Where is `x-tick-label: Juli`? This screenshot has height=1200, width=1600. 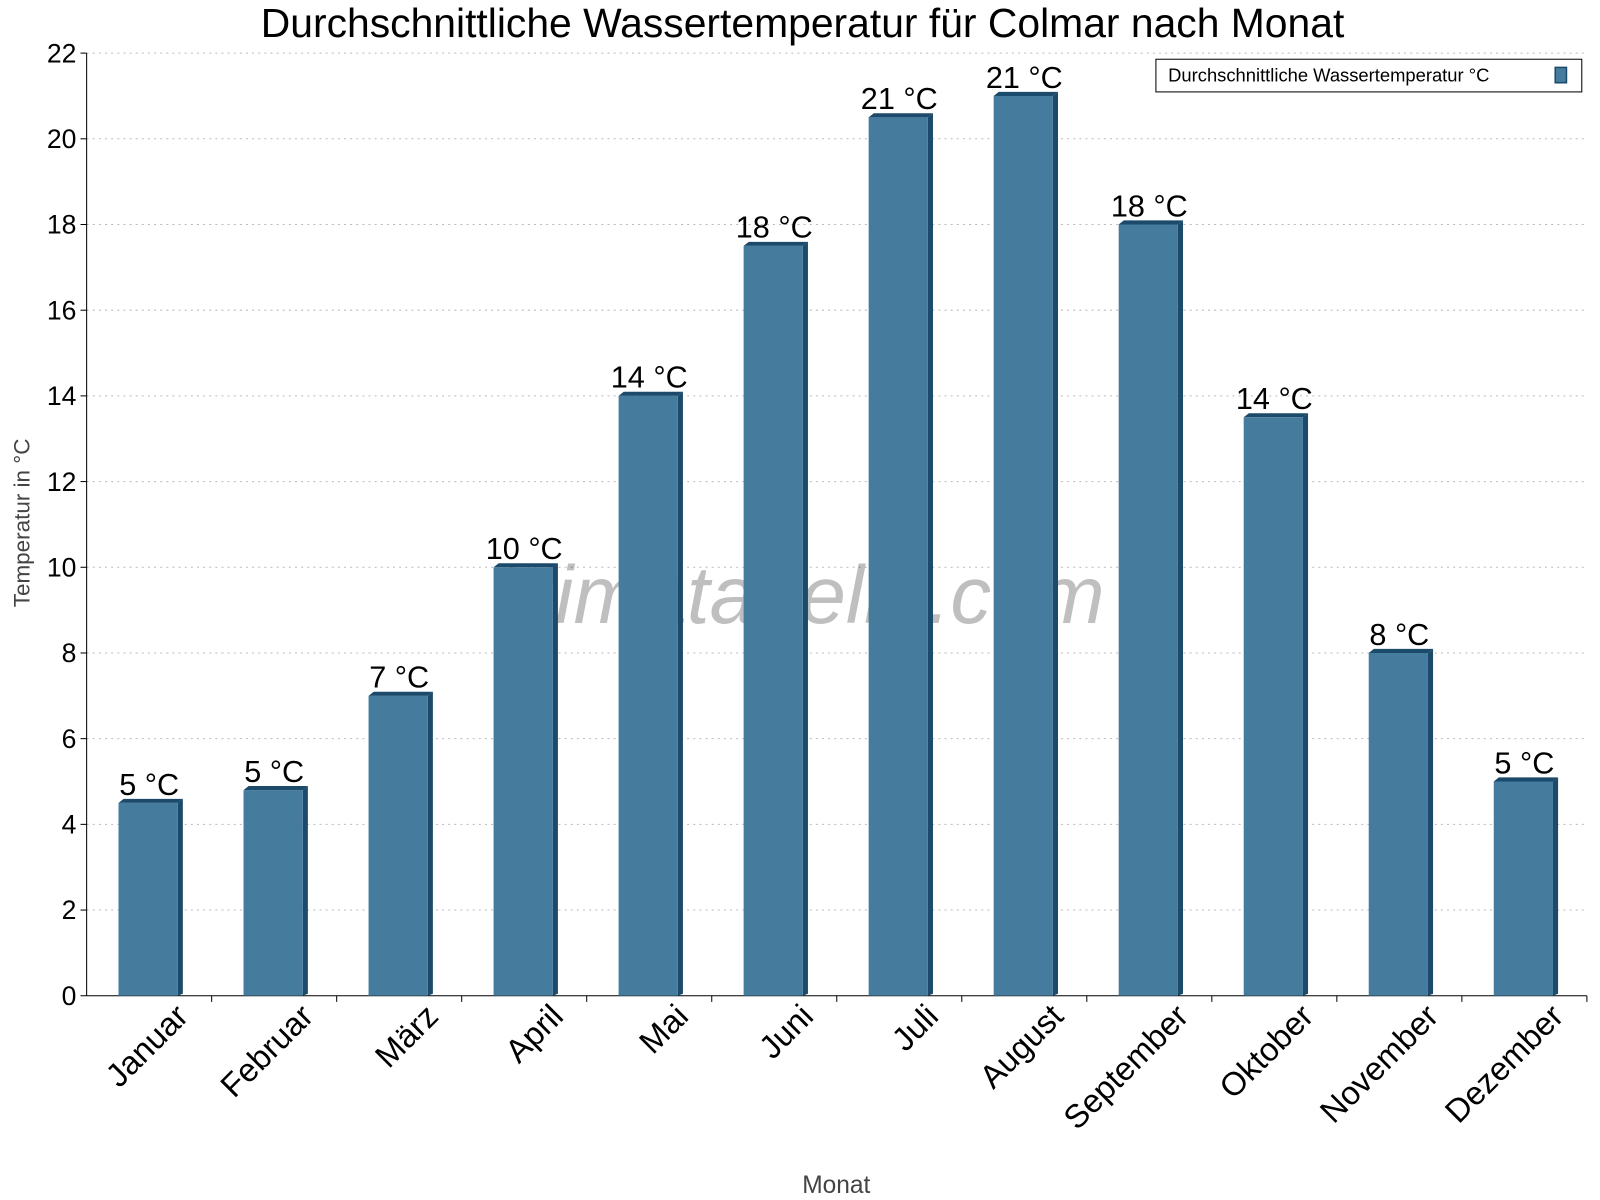 x-tick-label: Juli is located at coordinates (914, 1027).